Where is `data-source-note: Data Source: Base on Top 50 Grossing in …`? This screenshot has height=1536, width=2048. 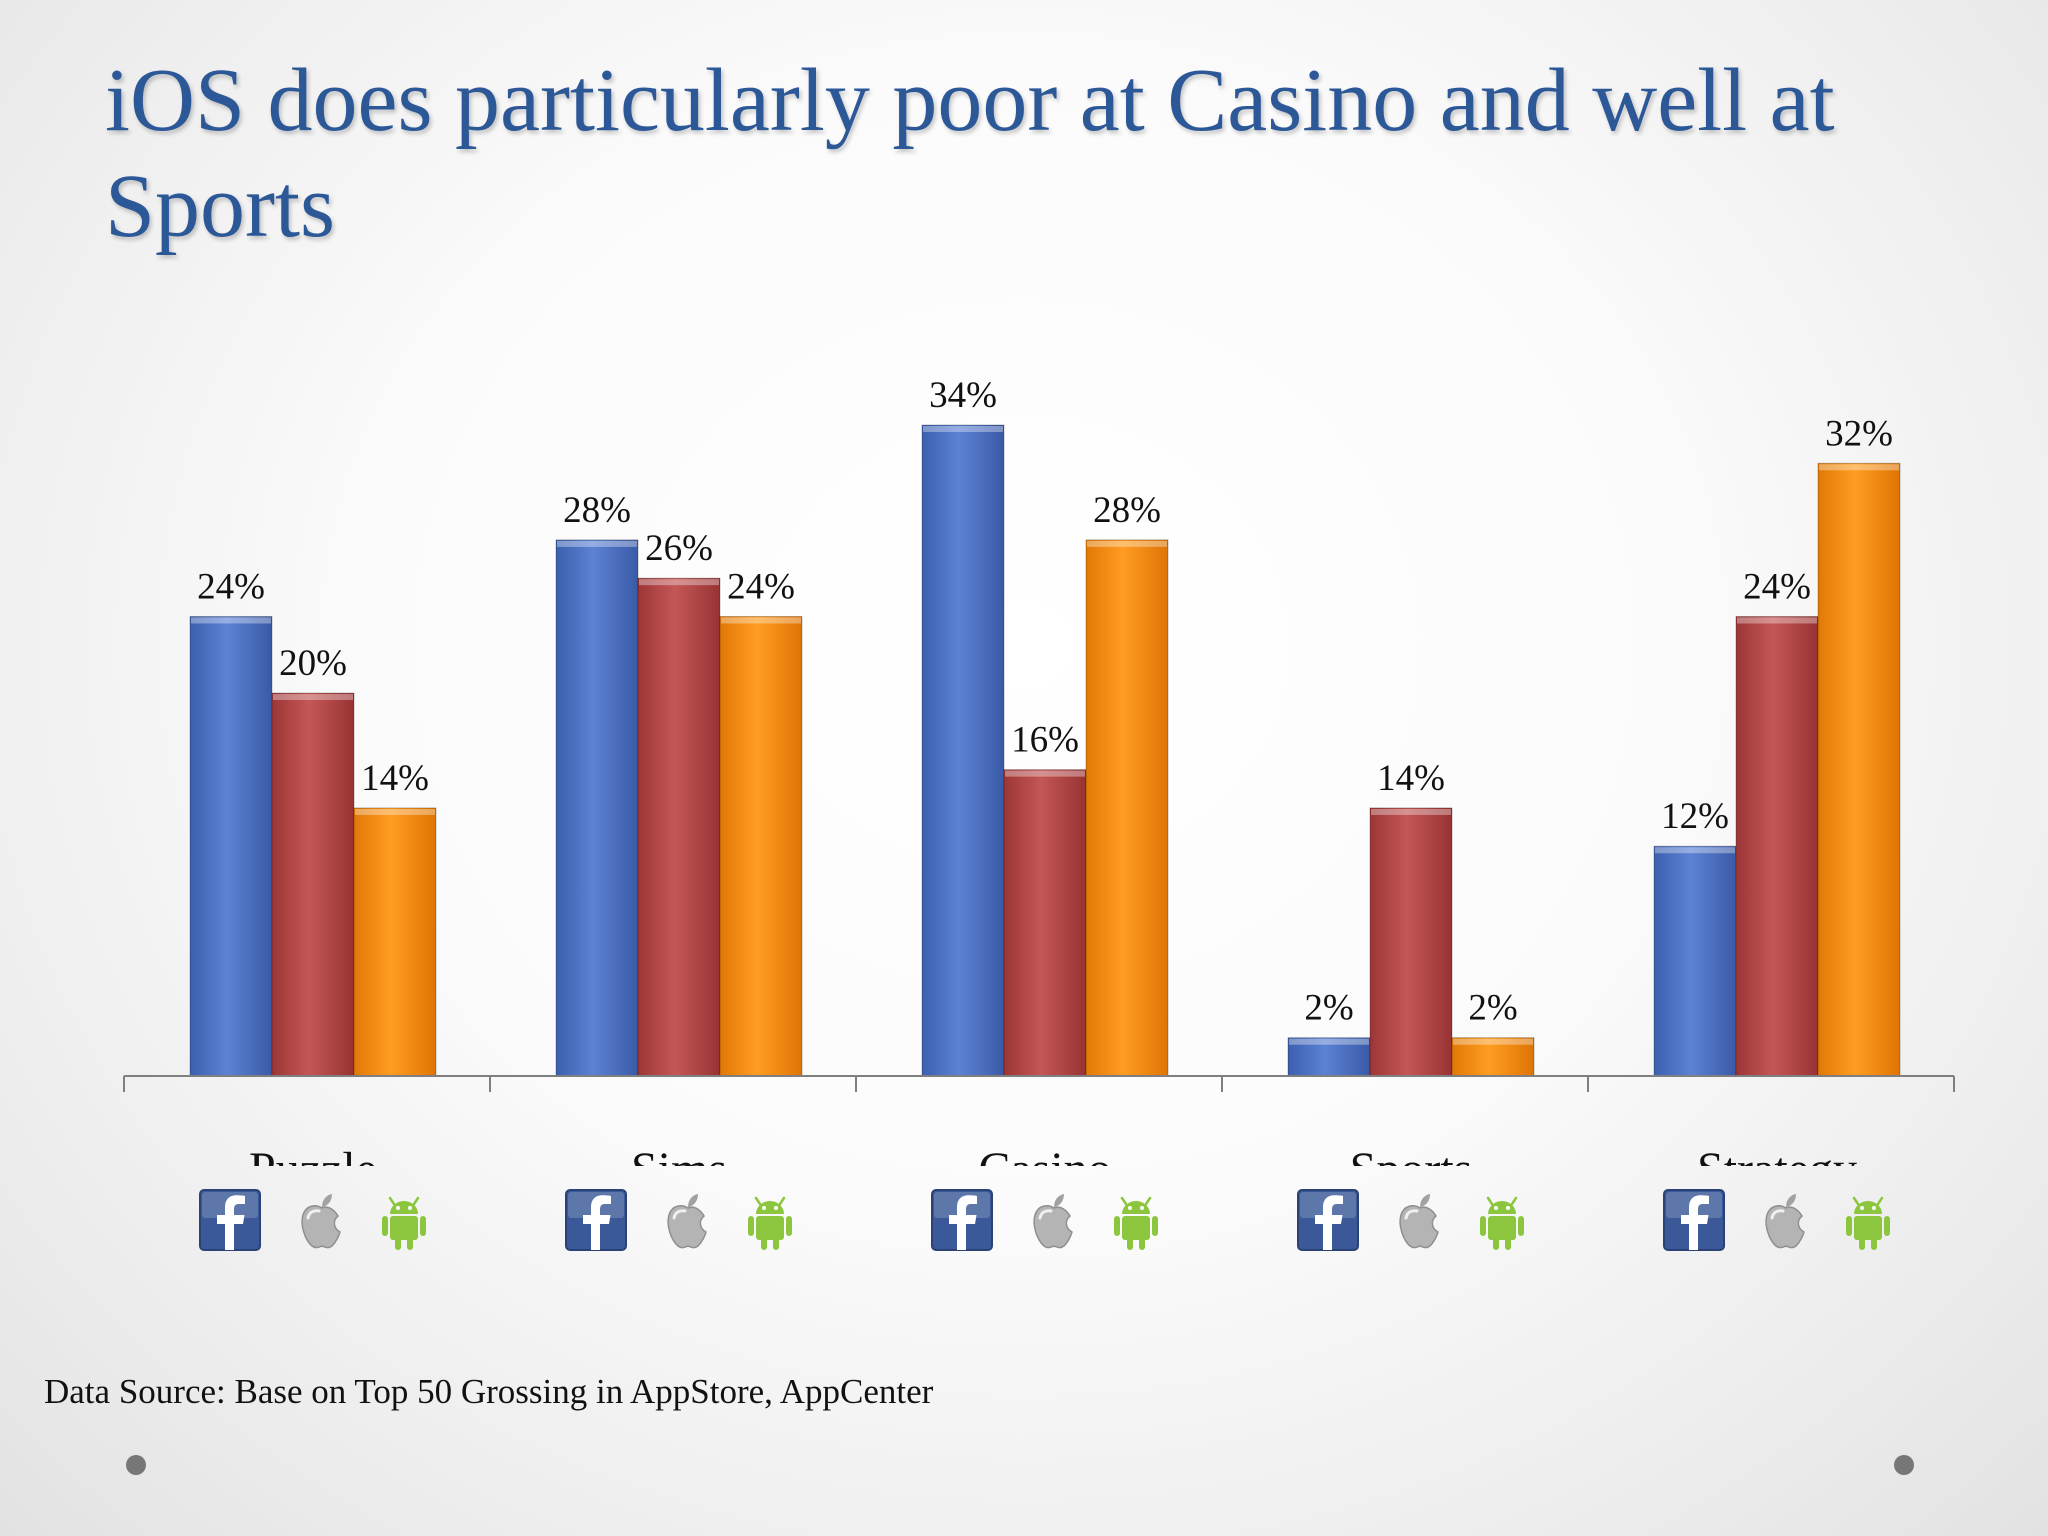
data-source-note: Data Source: Base on Top 50 Grossing in … is located at coordinates (489, 1391).